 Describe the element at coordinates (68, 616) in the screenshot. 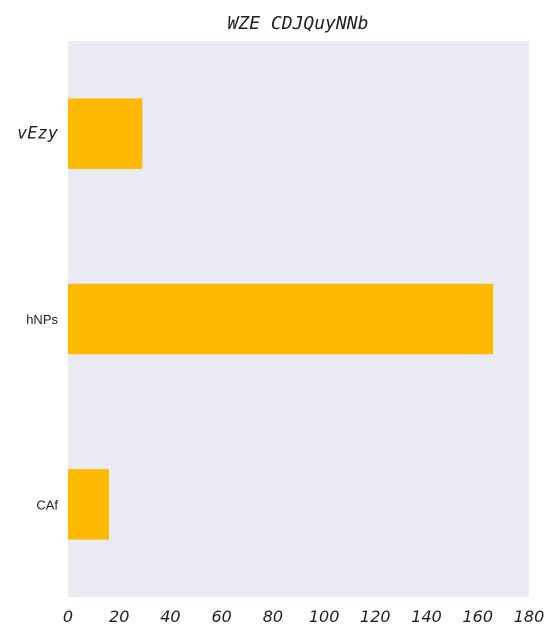

I see `x-tick-label: 0` at that location.